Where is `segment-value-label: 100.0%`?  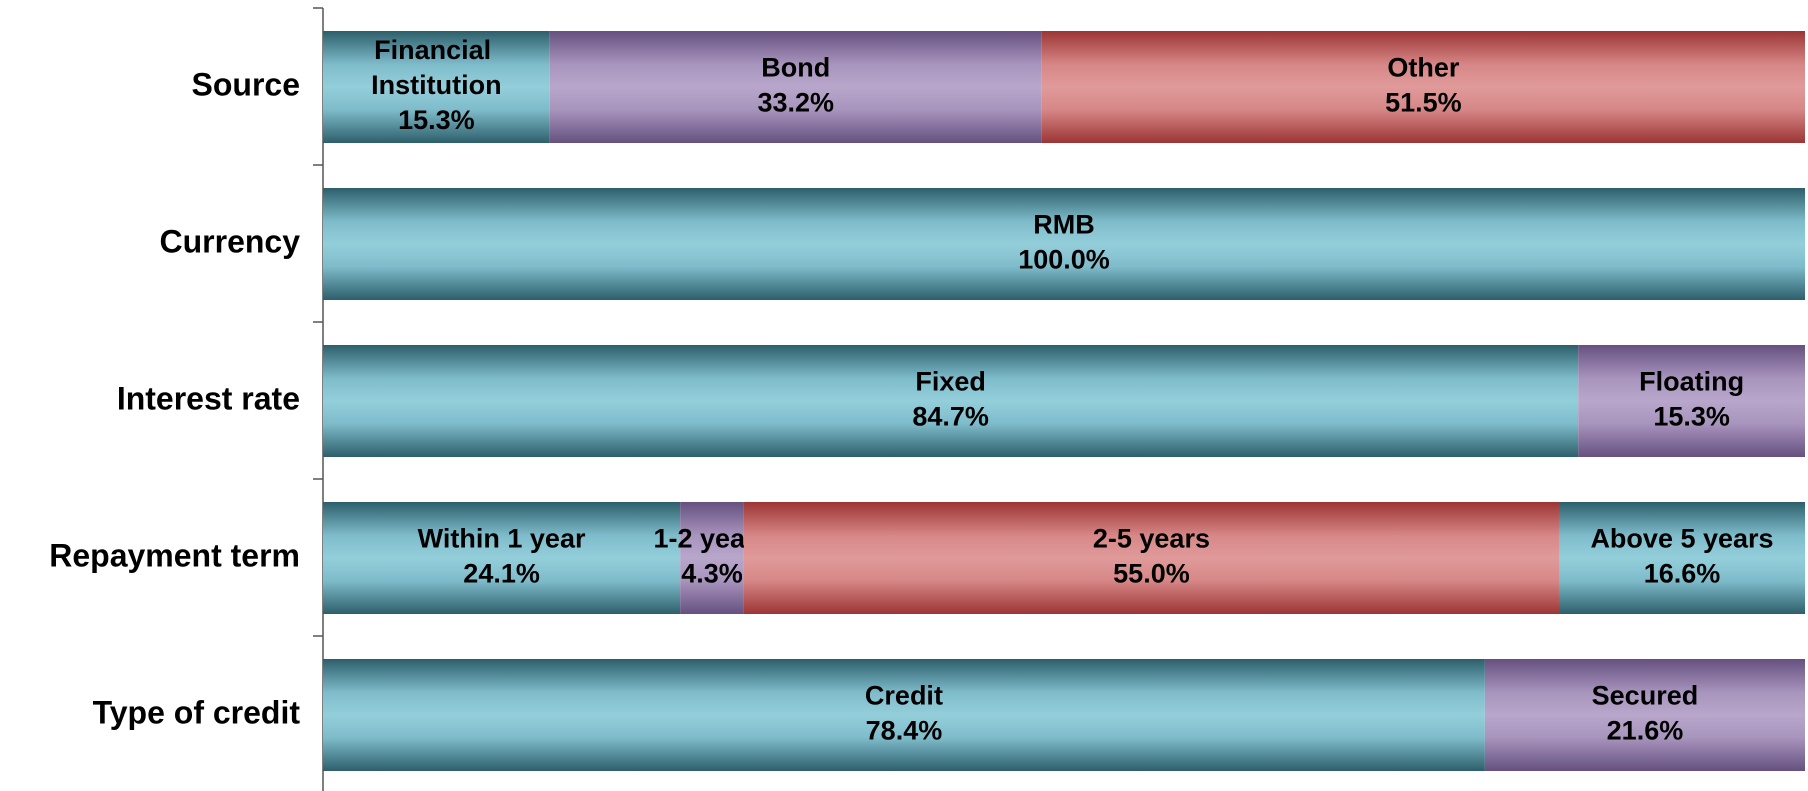
segment-value-label: 100.0% is located at coordinates (1064, 260).